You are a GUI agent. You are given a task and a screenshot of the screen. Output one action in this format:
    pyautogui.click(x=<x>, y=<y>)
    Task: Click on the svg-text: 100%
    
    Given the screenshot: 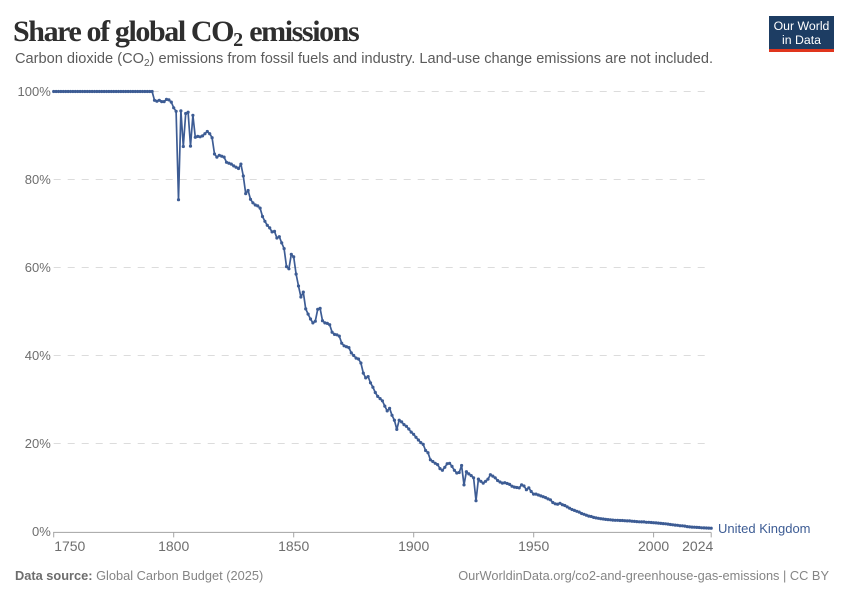 What is the action you would take?
    pyautogui.click(x=35, y=91)
    